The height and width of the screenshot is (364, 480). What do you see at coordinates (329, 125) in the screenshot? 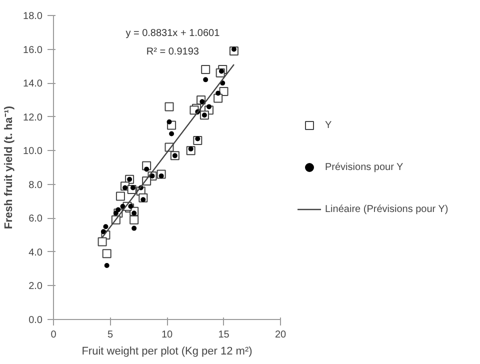
I see `legend-label: Y` at bounding box center [329, 125].